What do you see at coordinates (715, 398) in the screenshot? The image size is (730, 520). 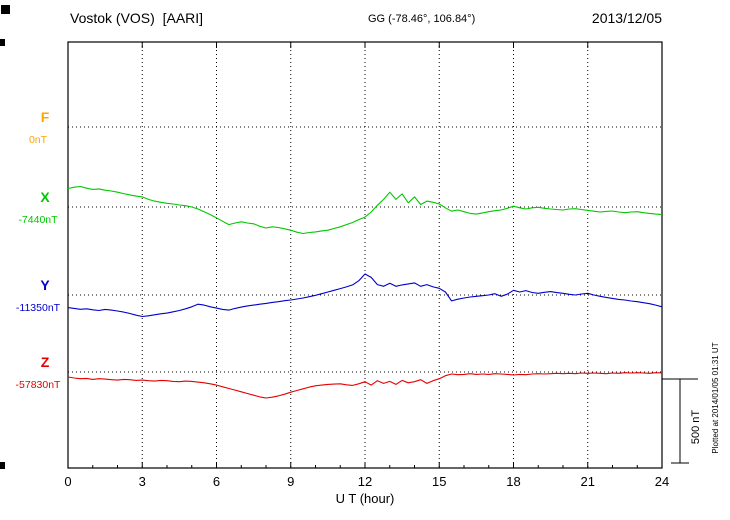 I see `plotted-timestamp-note: Plotted at 2014/01/05 01:31 UT` at bounding box center [715, 398].